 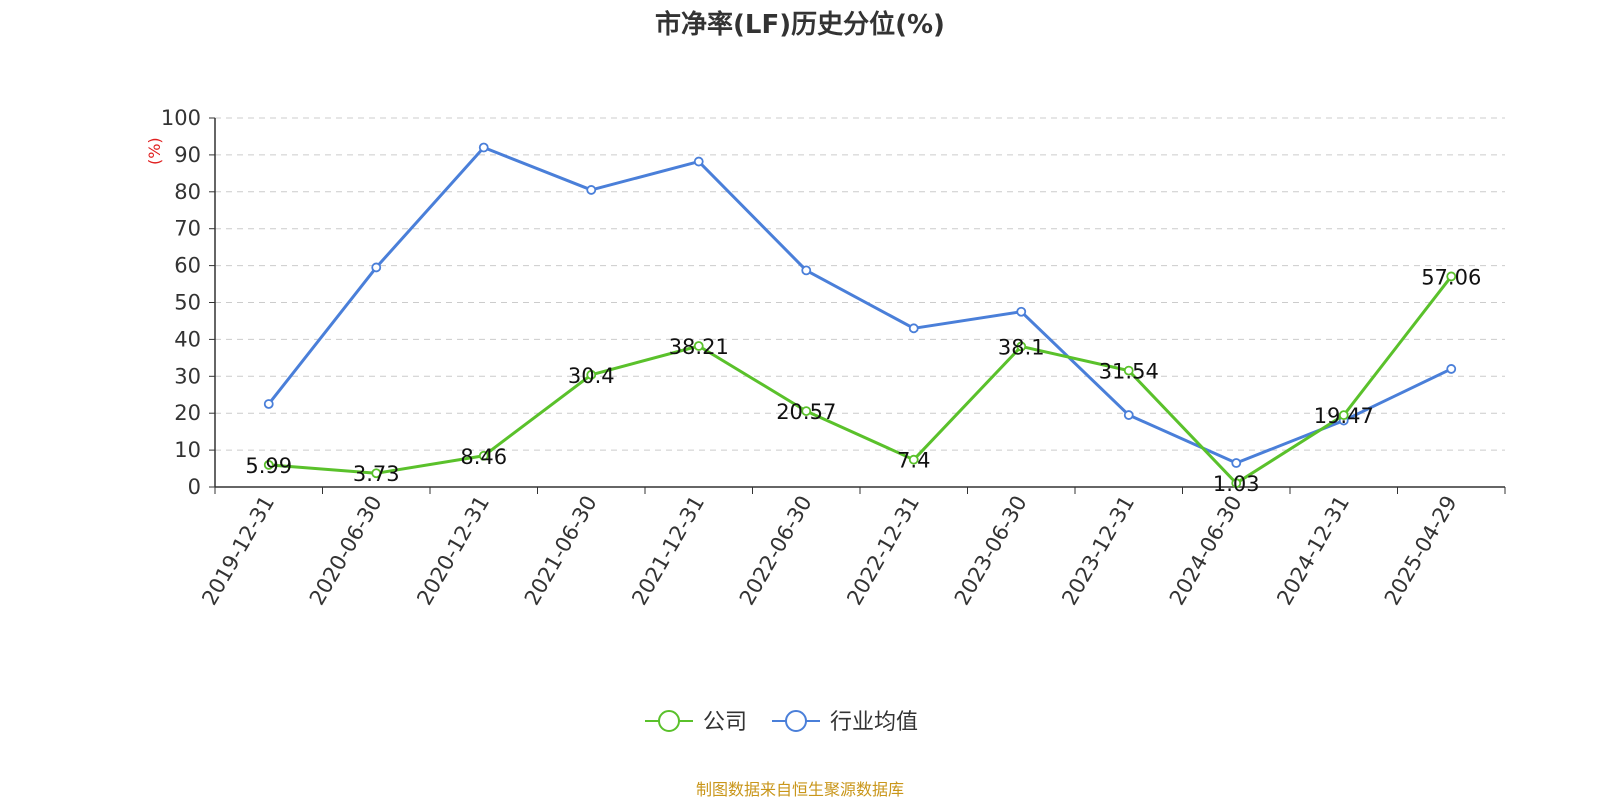 I want to click on data-label: 38.21, so click(x=699, y=347).